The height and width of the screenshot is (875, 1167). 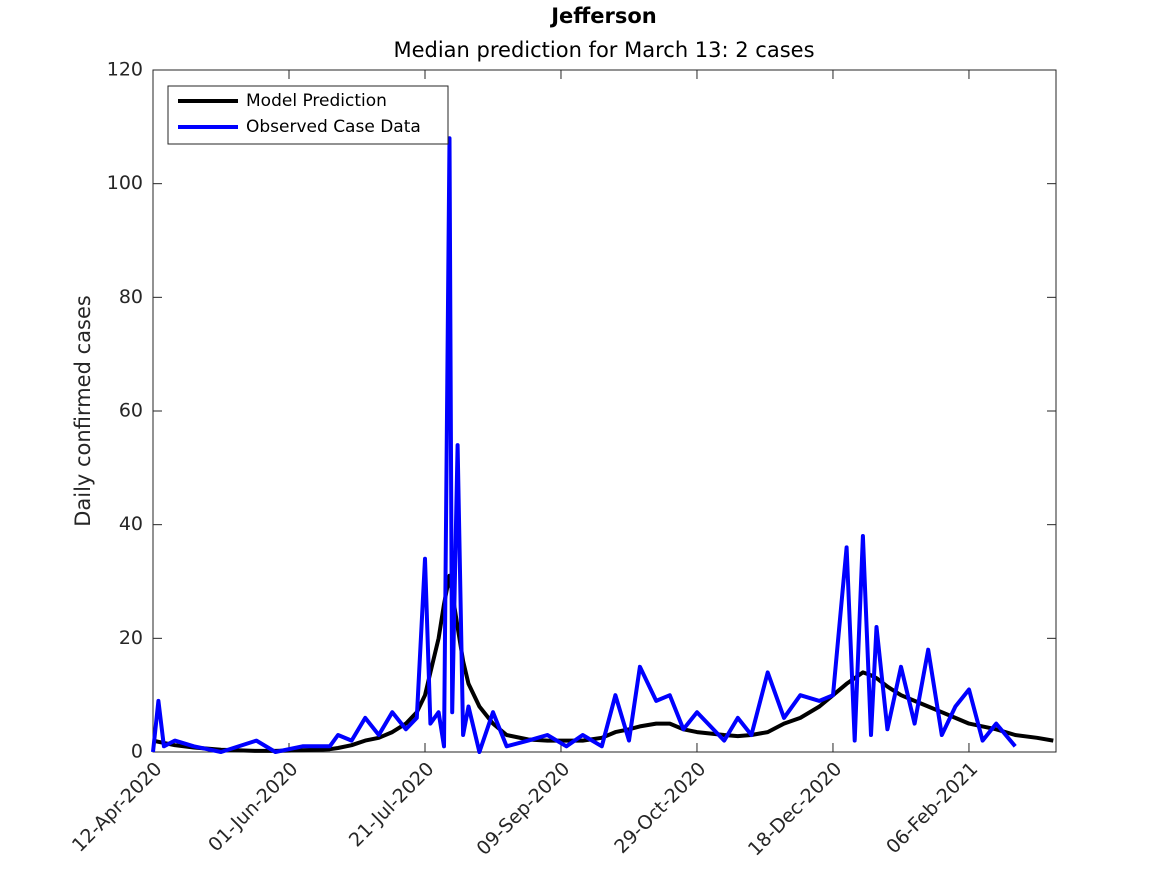 I want to click on y-tick-label: 40, so click(x=131, y=524).